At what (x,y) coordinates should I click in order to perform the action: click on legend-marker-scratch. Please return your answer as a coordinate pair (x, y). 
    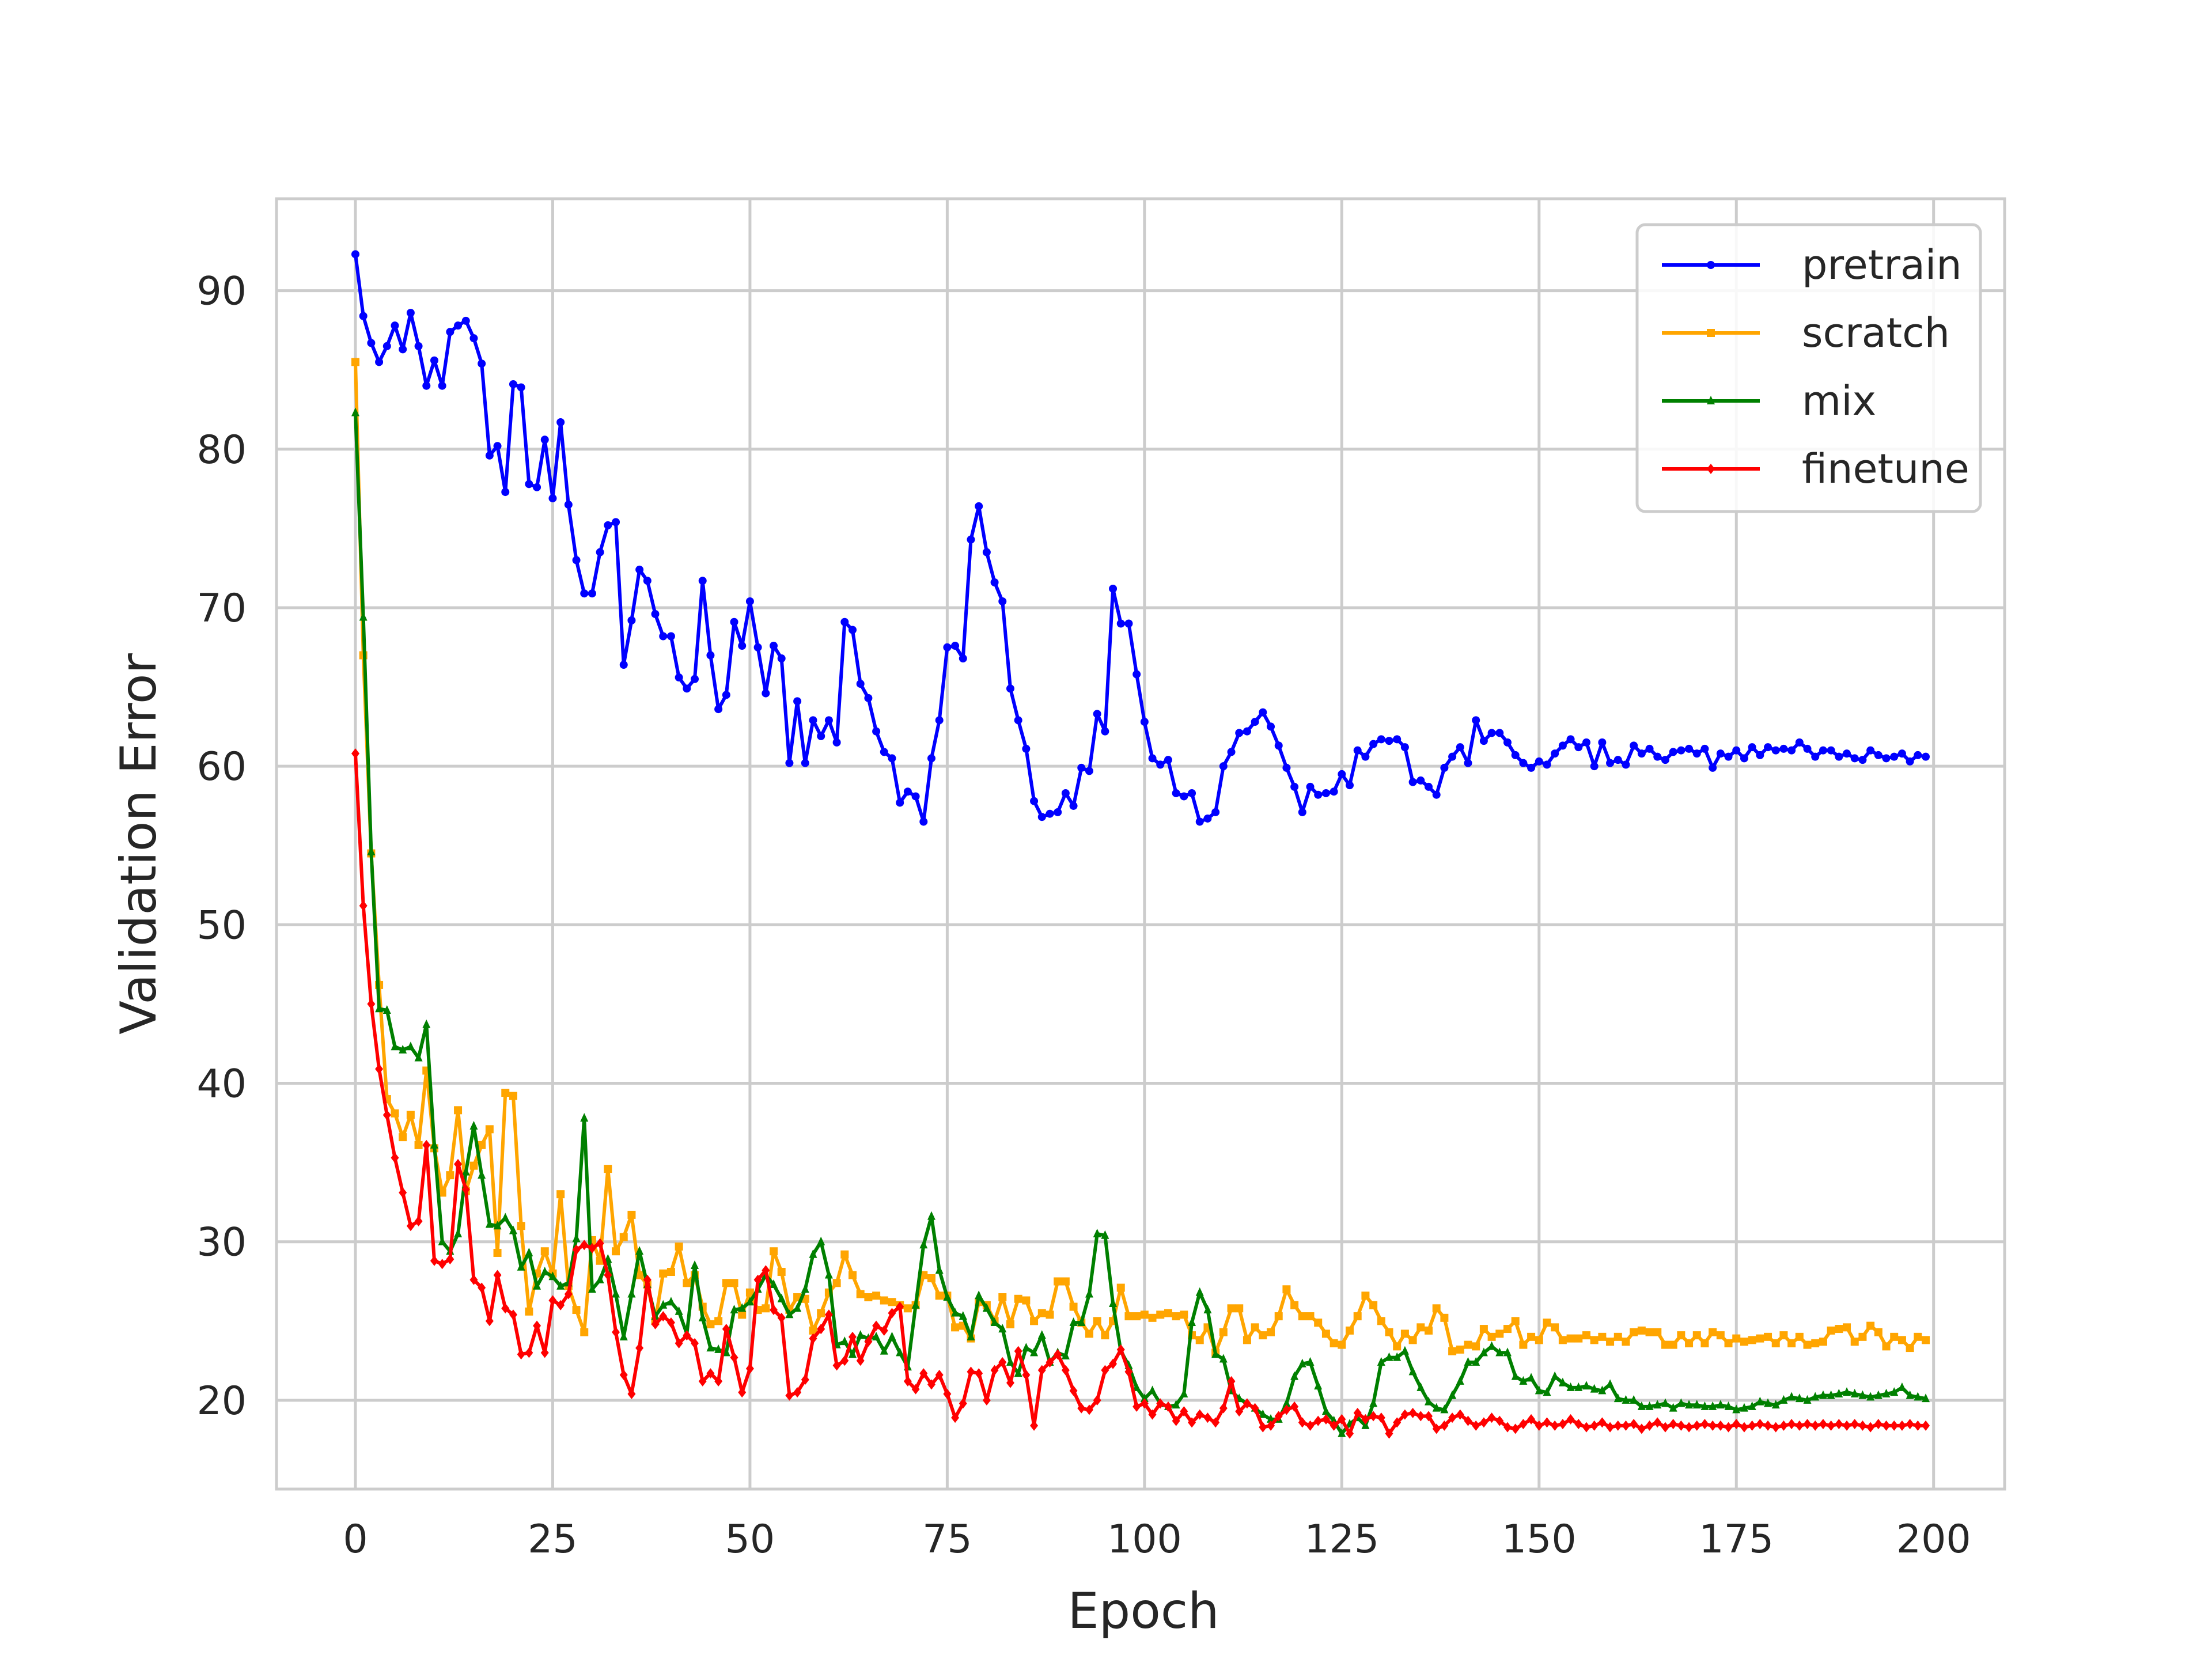
    Looking at the image, I should click on (1711, 333).